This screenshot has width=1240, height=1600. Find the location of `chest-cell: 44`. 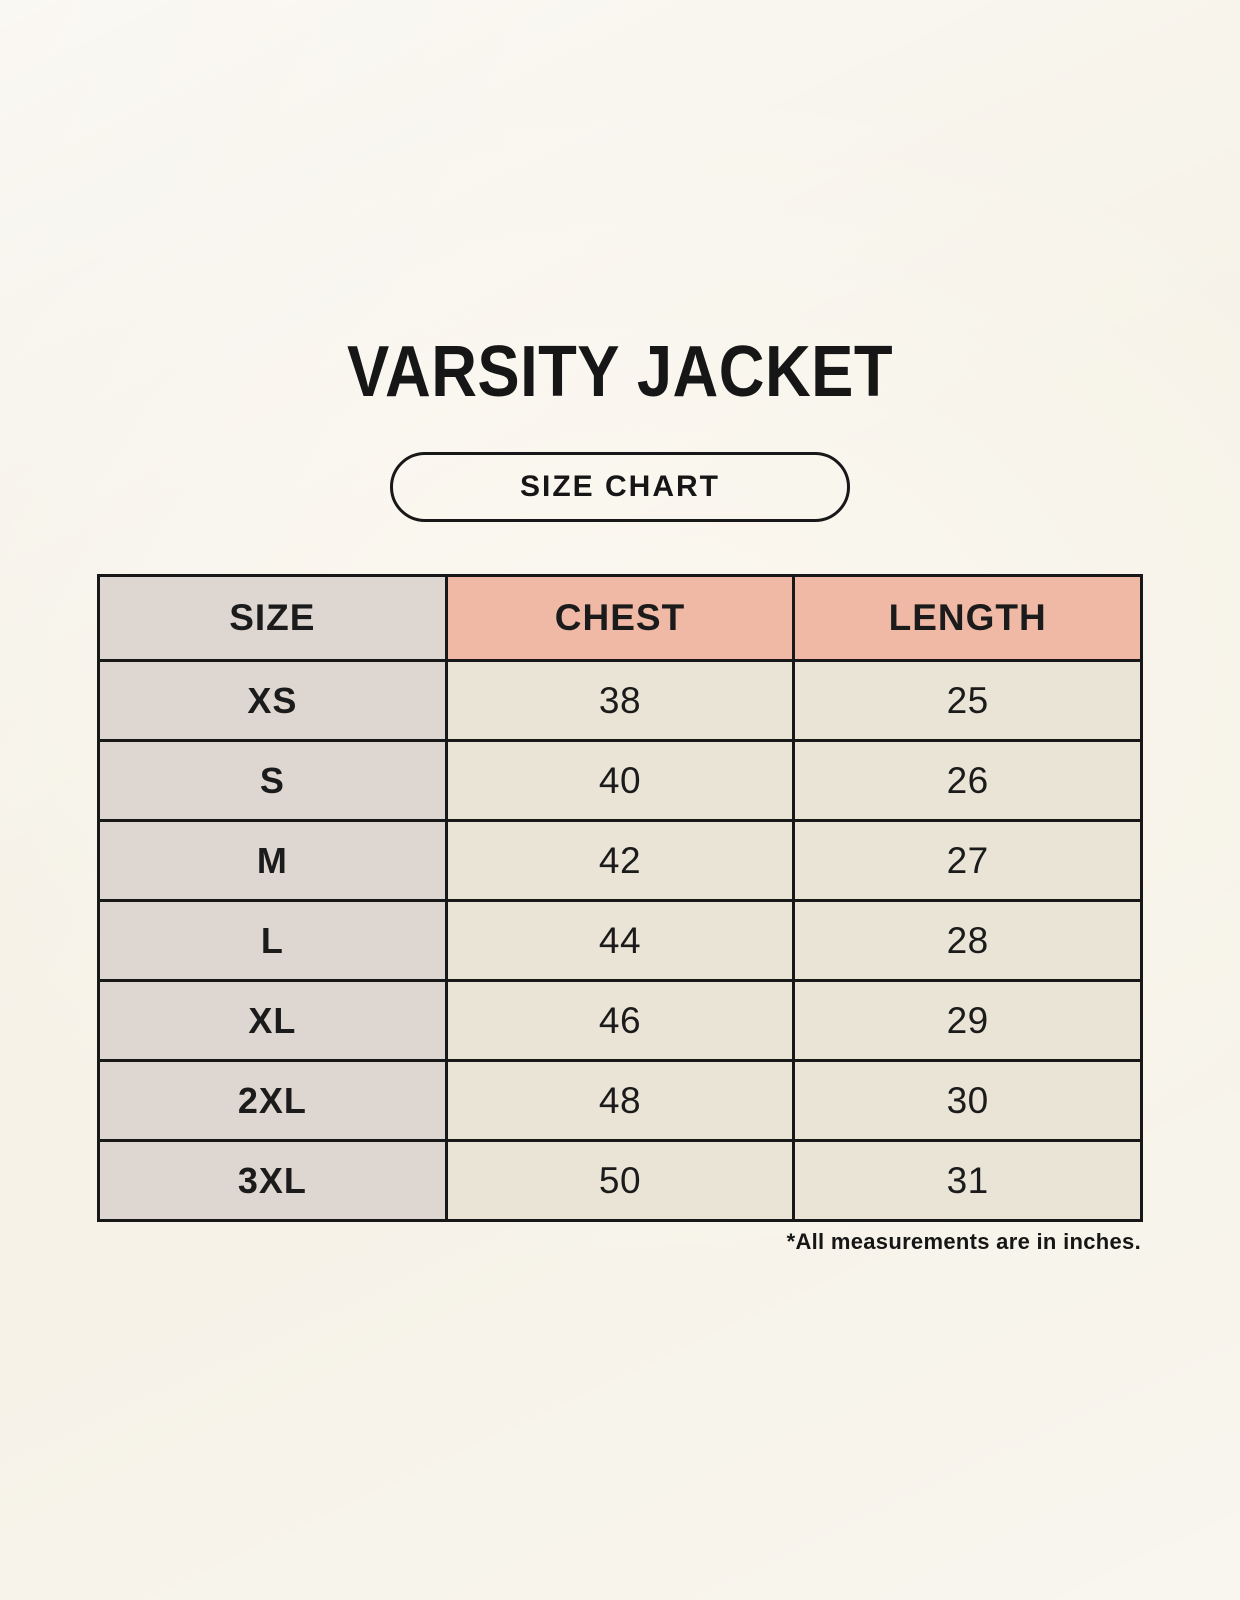

chest-cell: 44 is located at coordinates (620, 940).